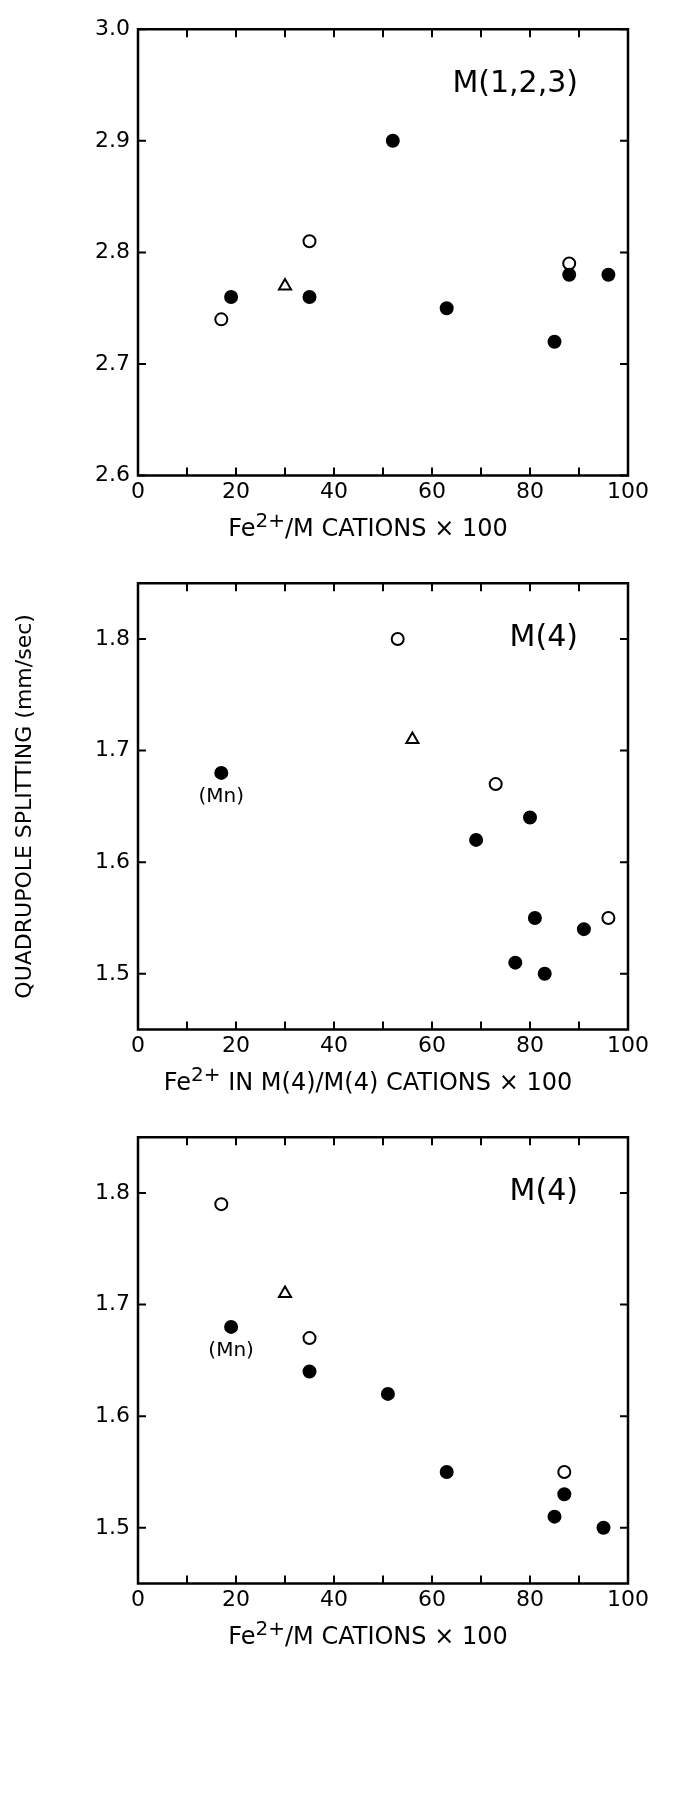  What do you see at coordinates (515, 81) in the screenshot?
I see `annotation: M(1,2,3)` at bounding box center [515, 81].